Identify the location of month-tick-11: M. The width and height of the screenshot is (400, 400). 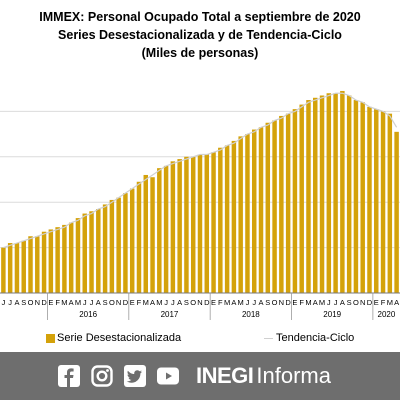
(78, 302).